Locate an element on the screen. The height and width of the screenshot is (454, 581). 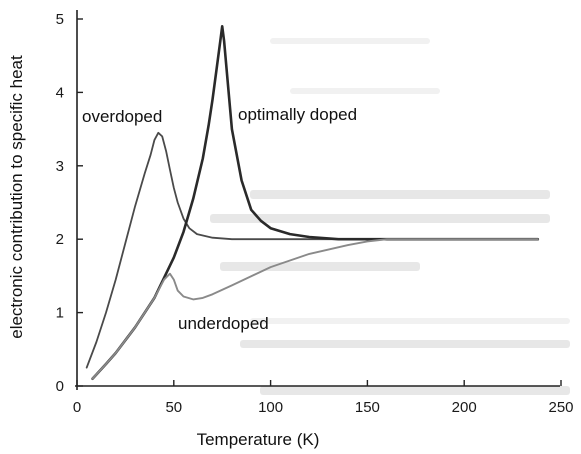
series-label-optimally-doped: optimally doped is located at coordinates (297, 114).